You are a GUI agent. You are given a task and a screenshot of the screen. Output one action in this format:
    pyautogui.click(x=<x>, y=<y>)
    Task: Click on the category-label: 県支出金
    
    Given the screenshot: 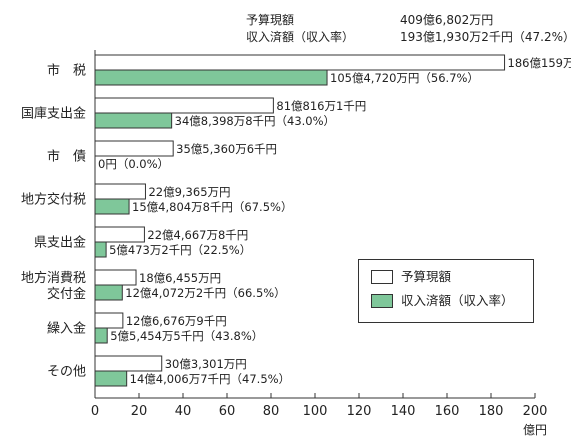 What is the action you would take?
    pyautogui.click(x=60, y=243)
    